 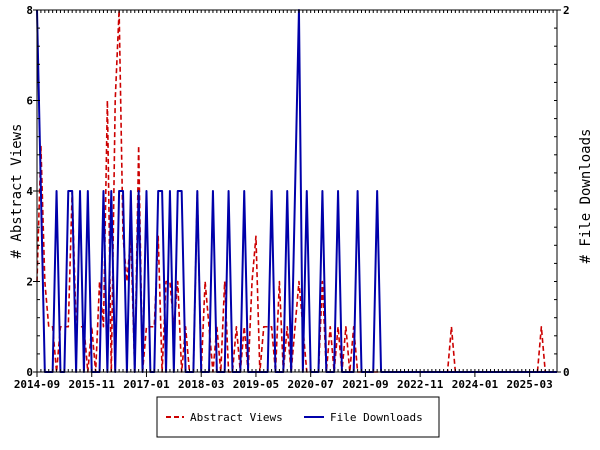 What do you see at coordinates (17, 191) in the screenshot?
I see `y-axis-title: # Abstract Views` at bounding box center [17, 191].